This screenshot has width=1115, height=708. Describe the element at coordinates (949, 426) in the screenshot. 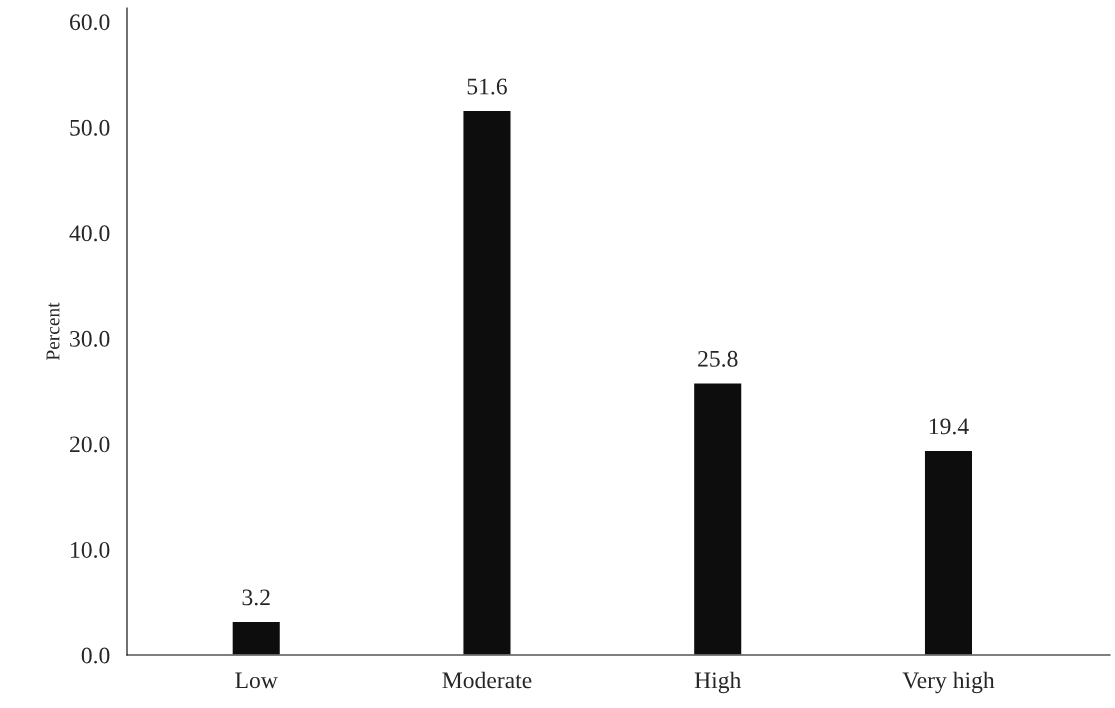

I see `data-label: 19.4` at that location.